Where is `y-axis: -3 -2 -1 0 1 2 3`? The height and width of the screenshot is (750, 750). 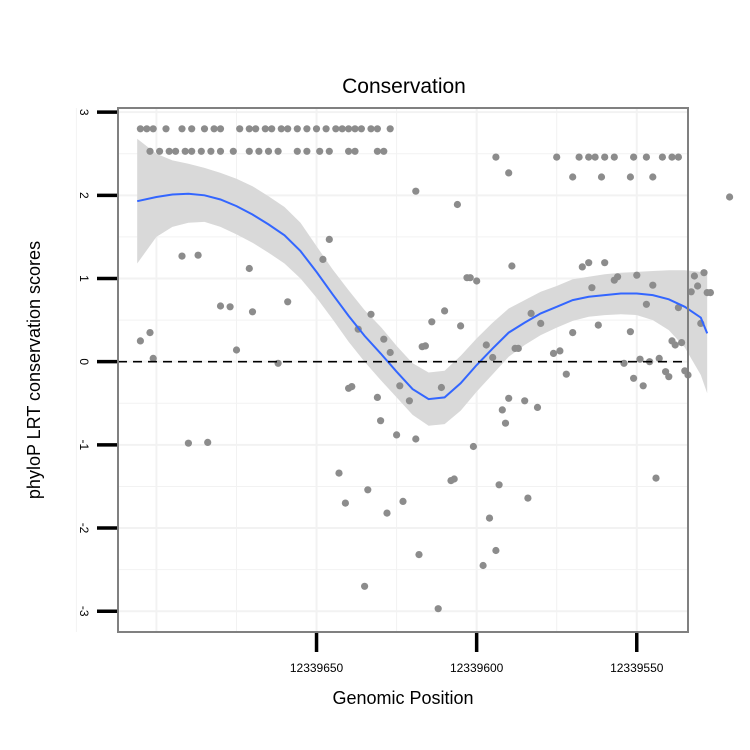
y-axis: -3 -2 -1 0 1 2 3 is located at coordinates (97, 363).